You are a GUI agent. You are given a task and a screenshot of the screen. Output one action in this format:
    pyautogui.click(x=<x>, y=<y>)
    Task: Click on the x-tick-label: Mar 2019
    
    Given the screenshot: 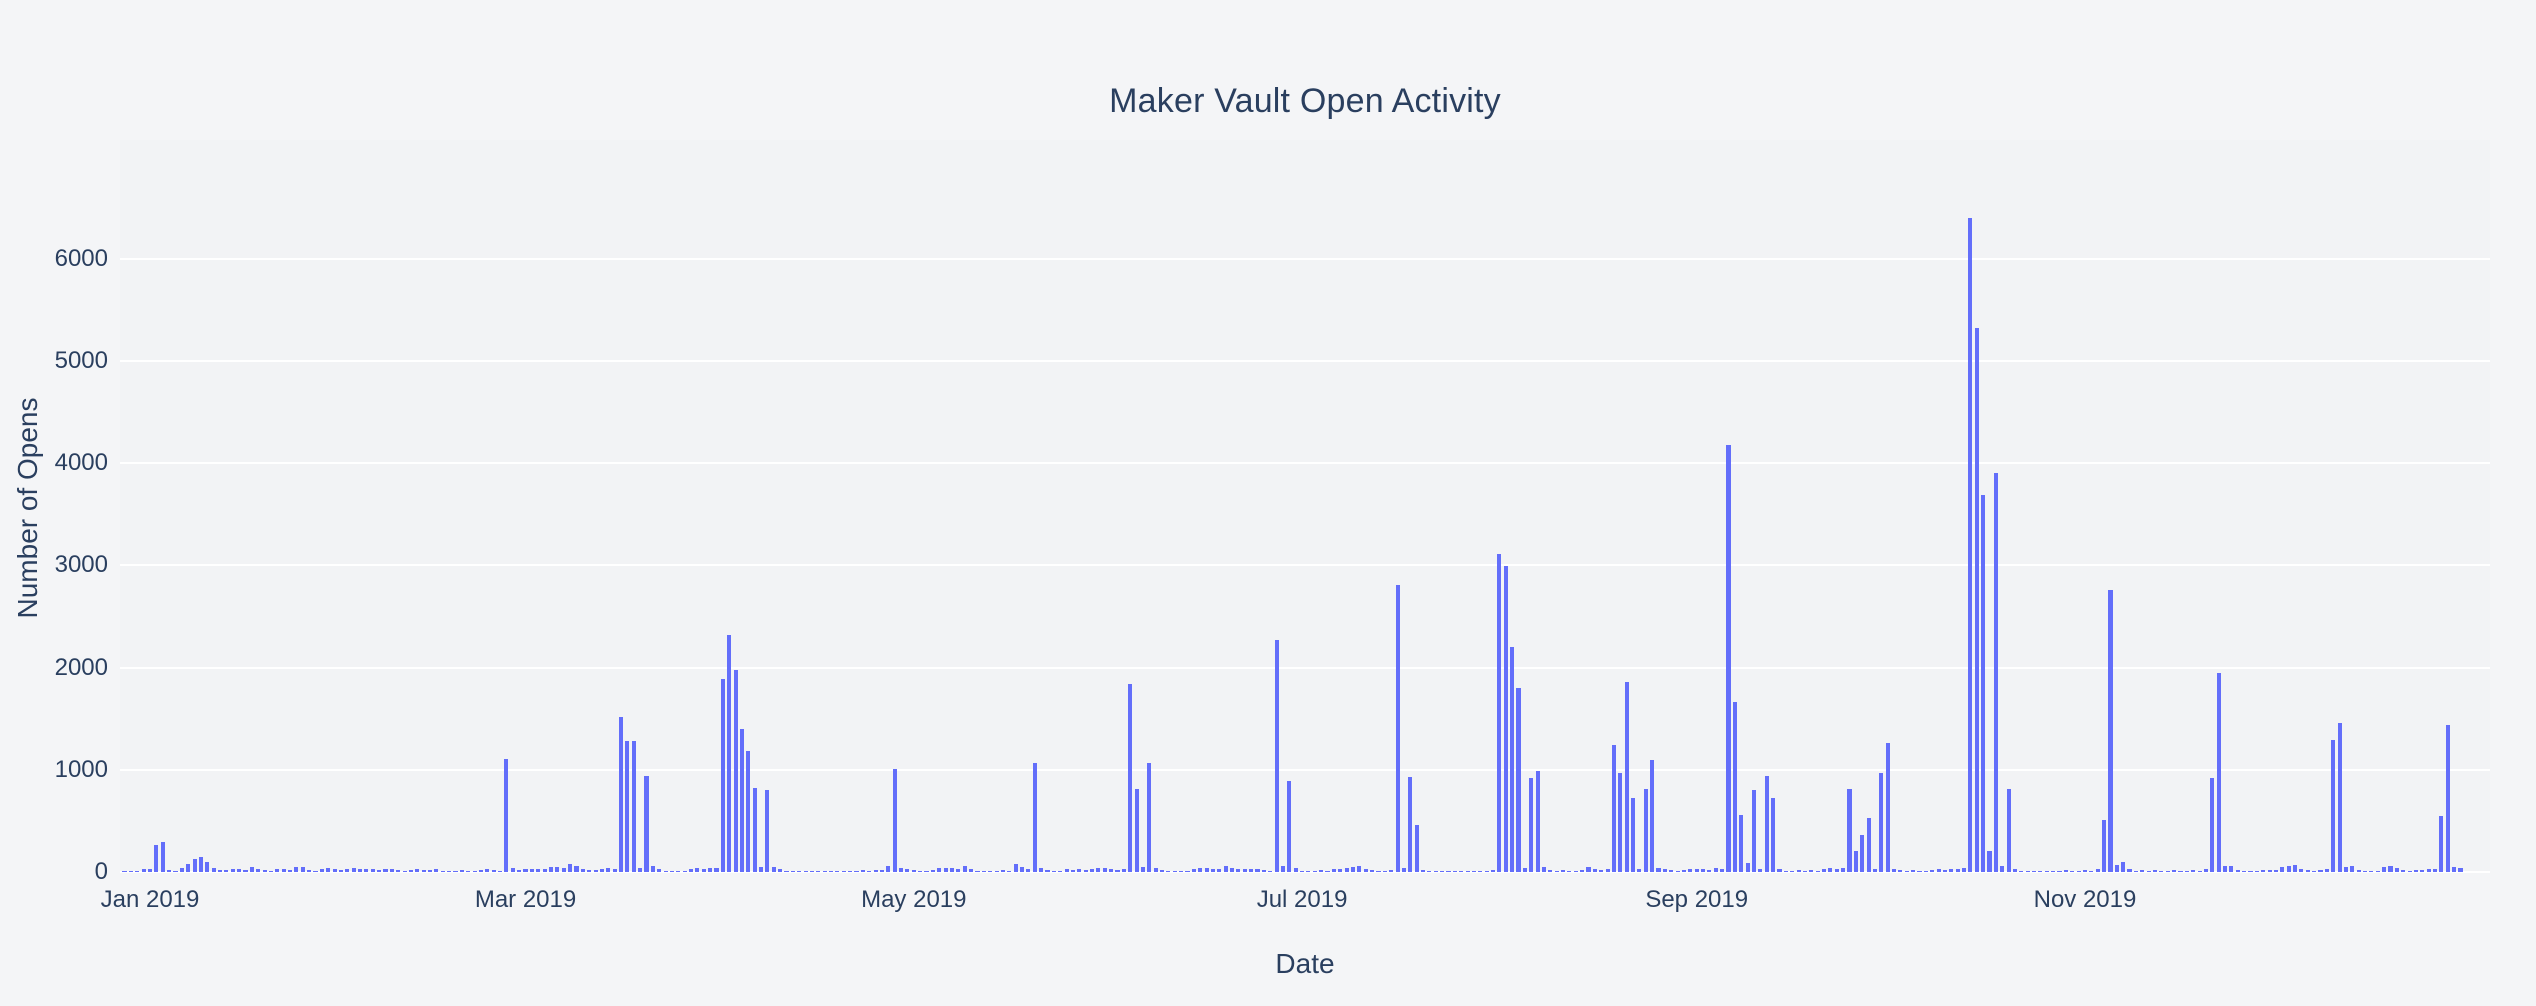 What is the action you would take?
    pyautogui.click(x=525, y=899)
    